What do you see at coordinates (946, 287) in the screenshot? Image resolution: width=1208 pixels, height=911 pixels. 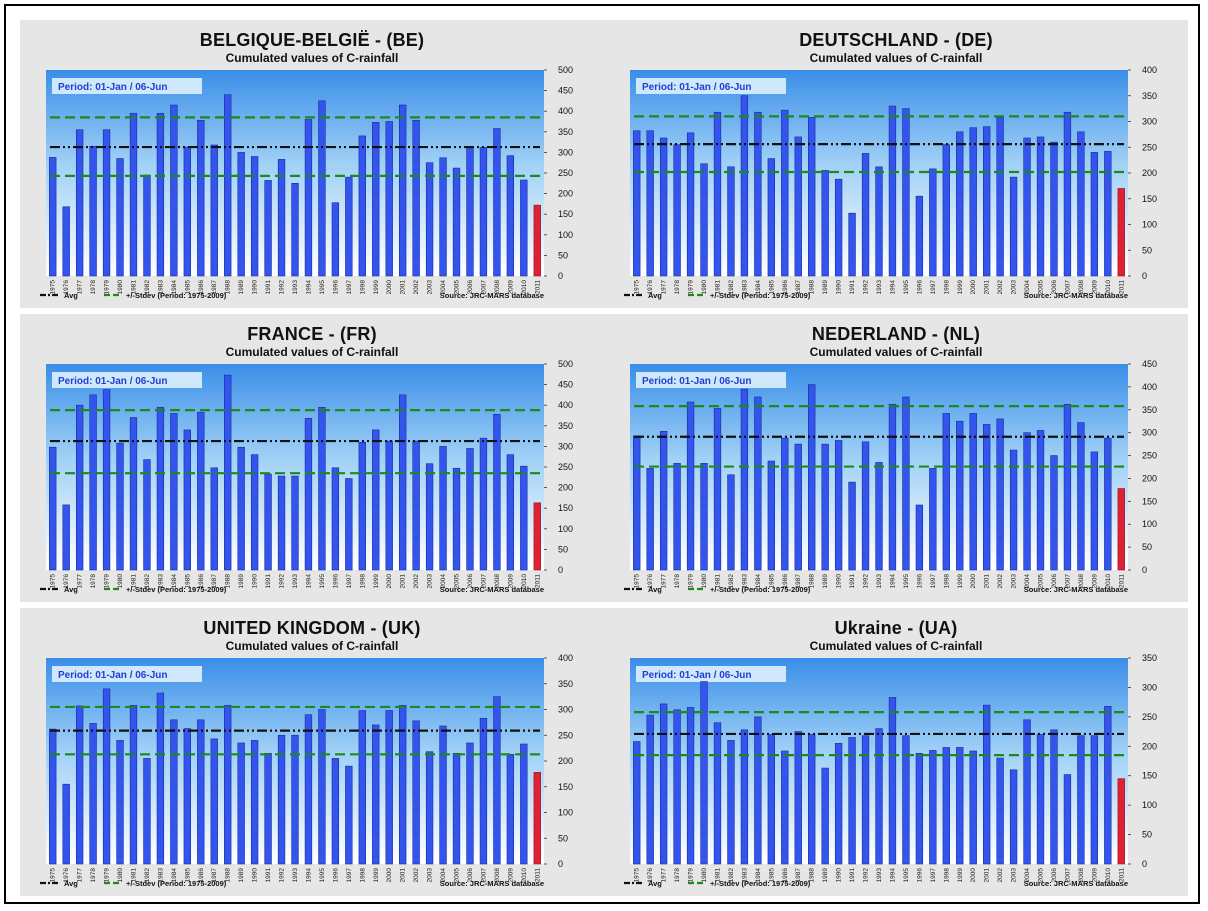 I see `x-tick-label: 1998` at bounding box center [946, 287].